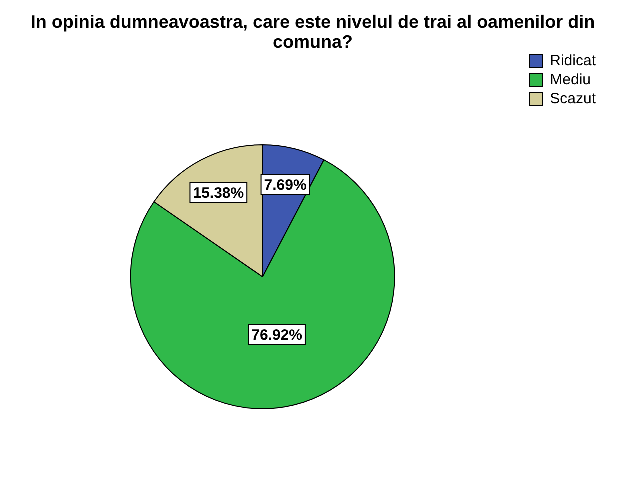 This screenshot has width=626, height=501. I want to click on legend-label: Scazut, so click(573, 99).